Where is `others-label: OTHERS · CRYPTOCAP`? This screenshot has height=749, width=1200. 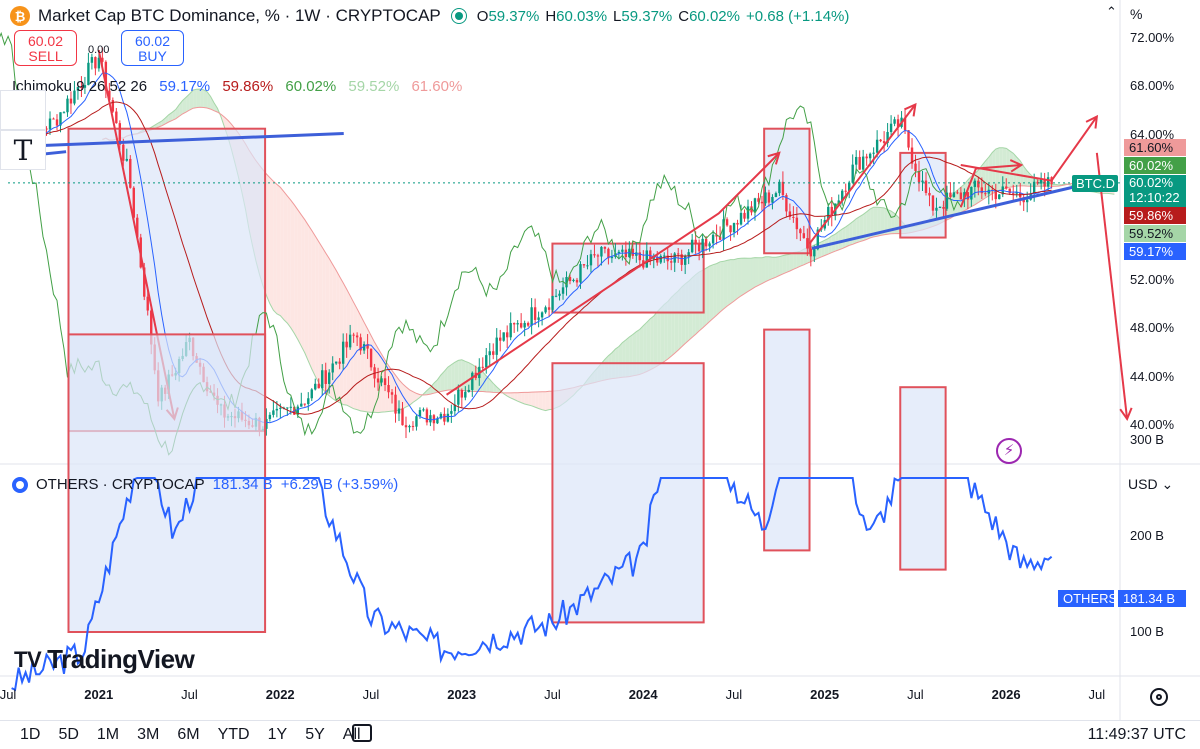
others-label: OTHERS · CRYPTOCAP is located at coordinates (120, 484).